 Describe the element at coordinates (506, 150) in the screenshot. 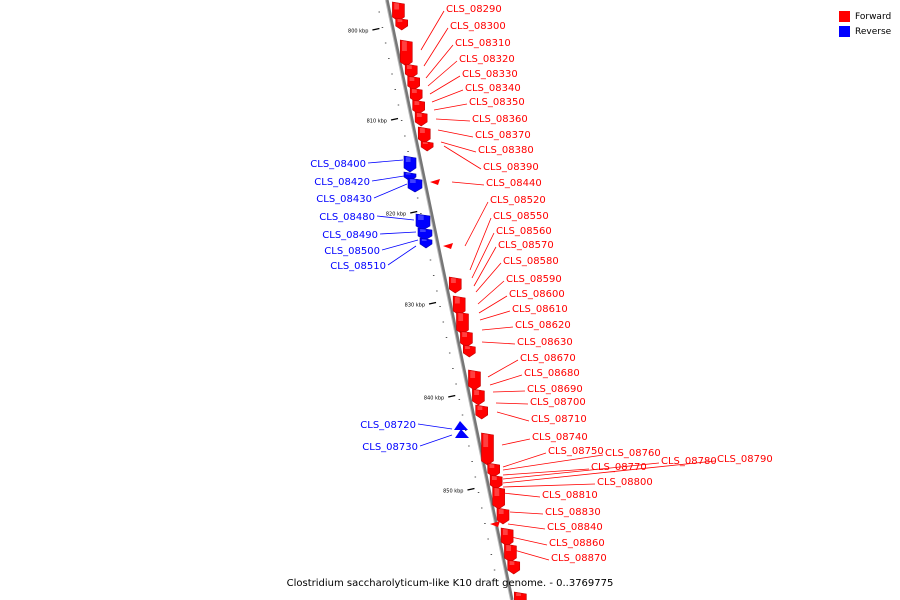

I see `gene-label-cls-08380: CLS_08380` at that location.